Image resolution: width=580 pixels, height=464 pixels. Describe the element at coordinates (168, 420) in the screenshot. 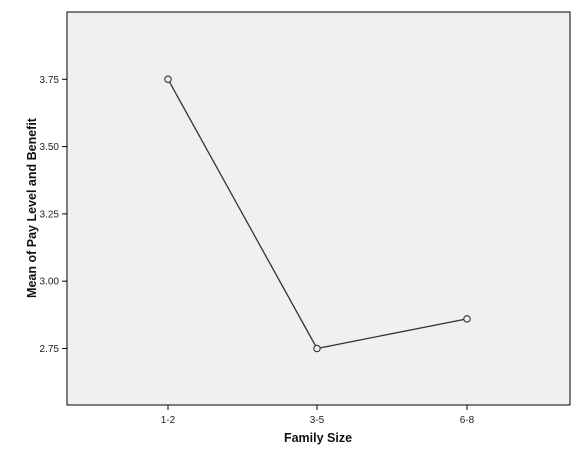

I see `x-tick-label: 1-2` at that location.